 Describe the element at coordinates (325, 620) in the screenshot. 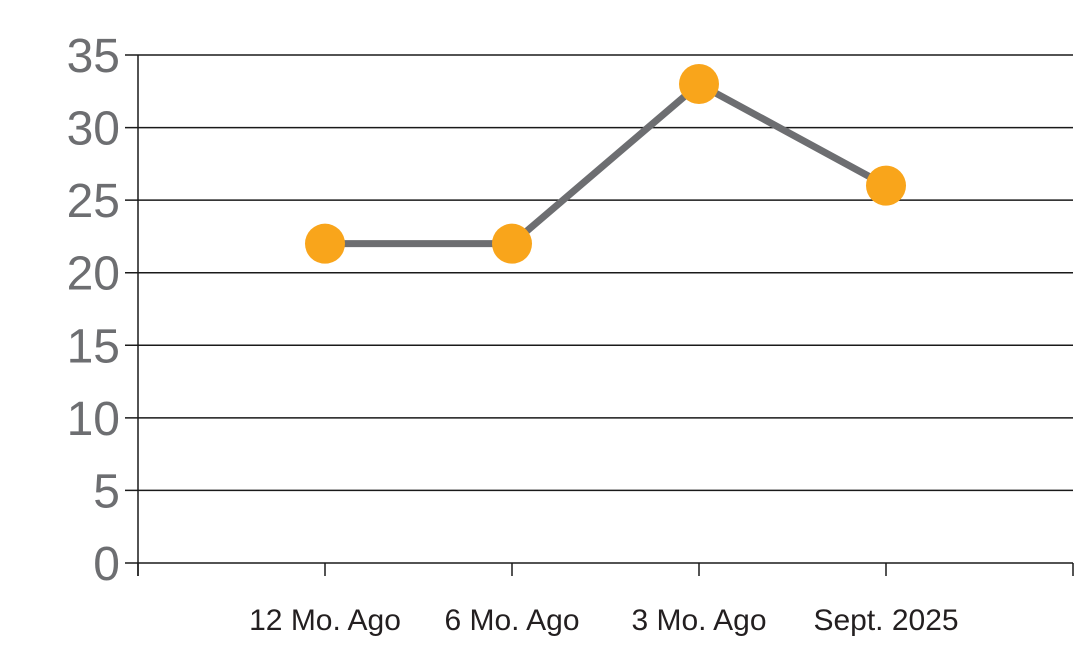

I see `x-axis-category-label: 12 Mo. Ago` at that location.